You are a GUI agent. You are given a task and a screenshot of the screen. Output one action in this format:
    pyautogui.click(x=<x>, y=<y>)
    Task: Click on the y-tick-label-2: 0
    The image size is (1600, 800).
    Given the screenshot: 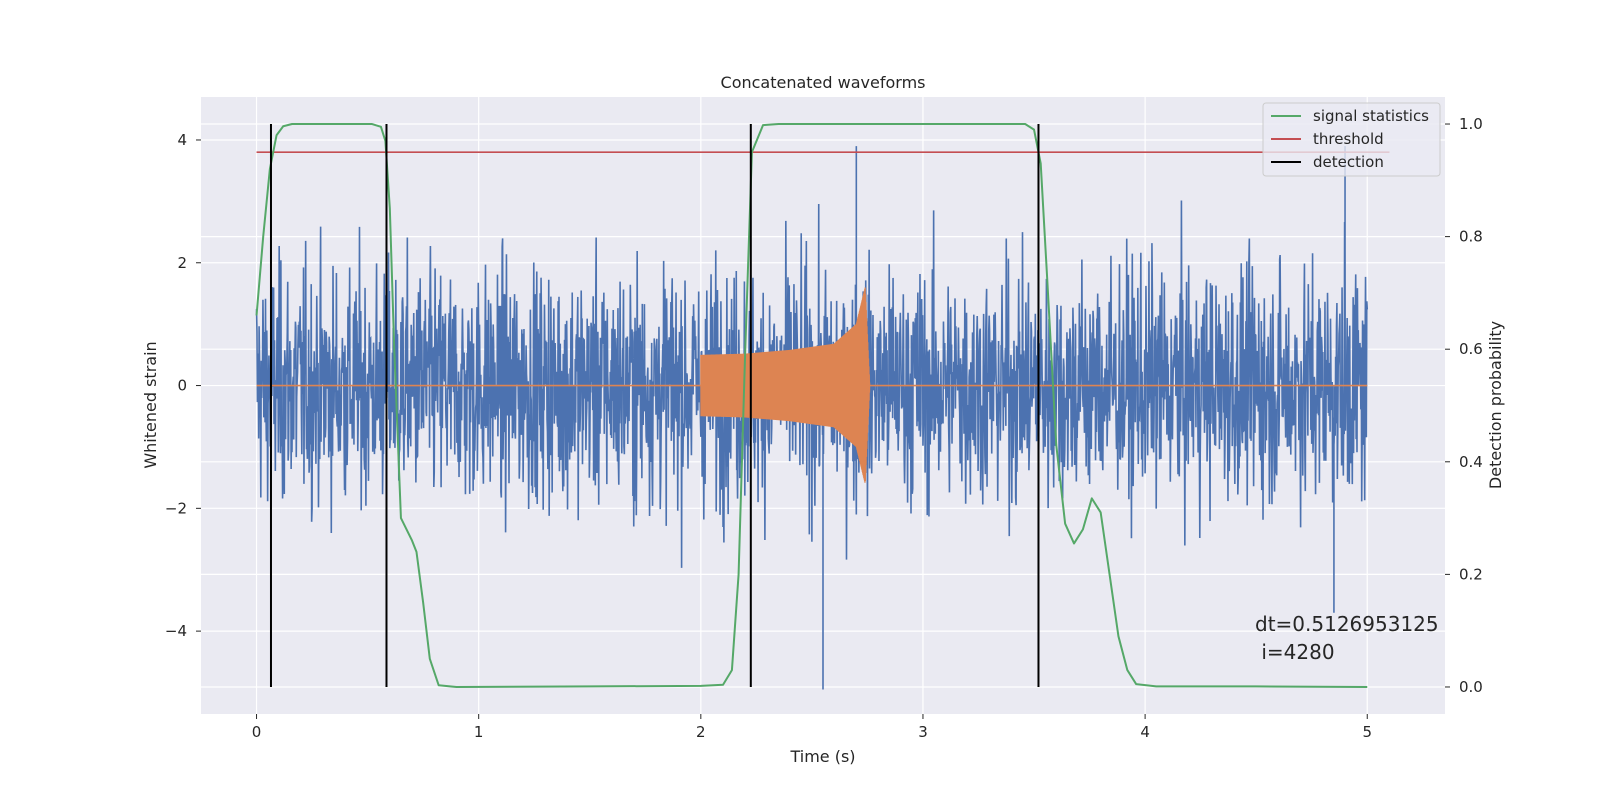 What is the action you would take?
    pyautogui.click(x=182, y=386)
    